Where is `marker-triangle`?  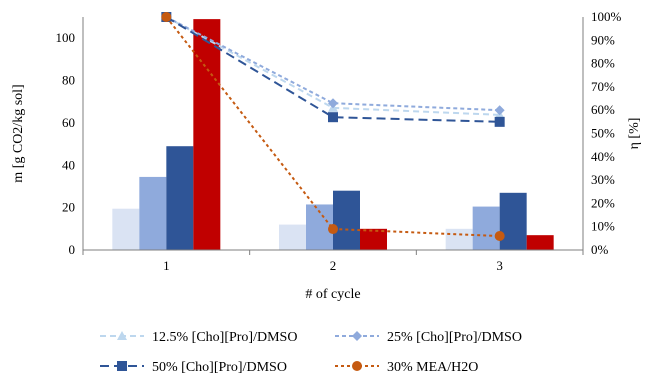 marker-triangle is located at coordinates (122, 335).